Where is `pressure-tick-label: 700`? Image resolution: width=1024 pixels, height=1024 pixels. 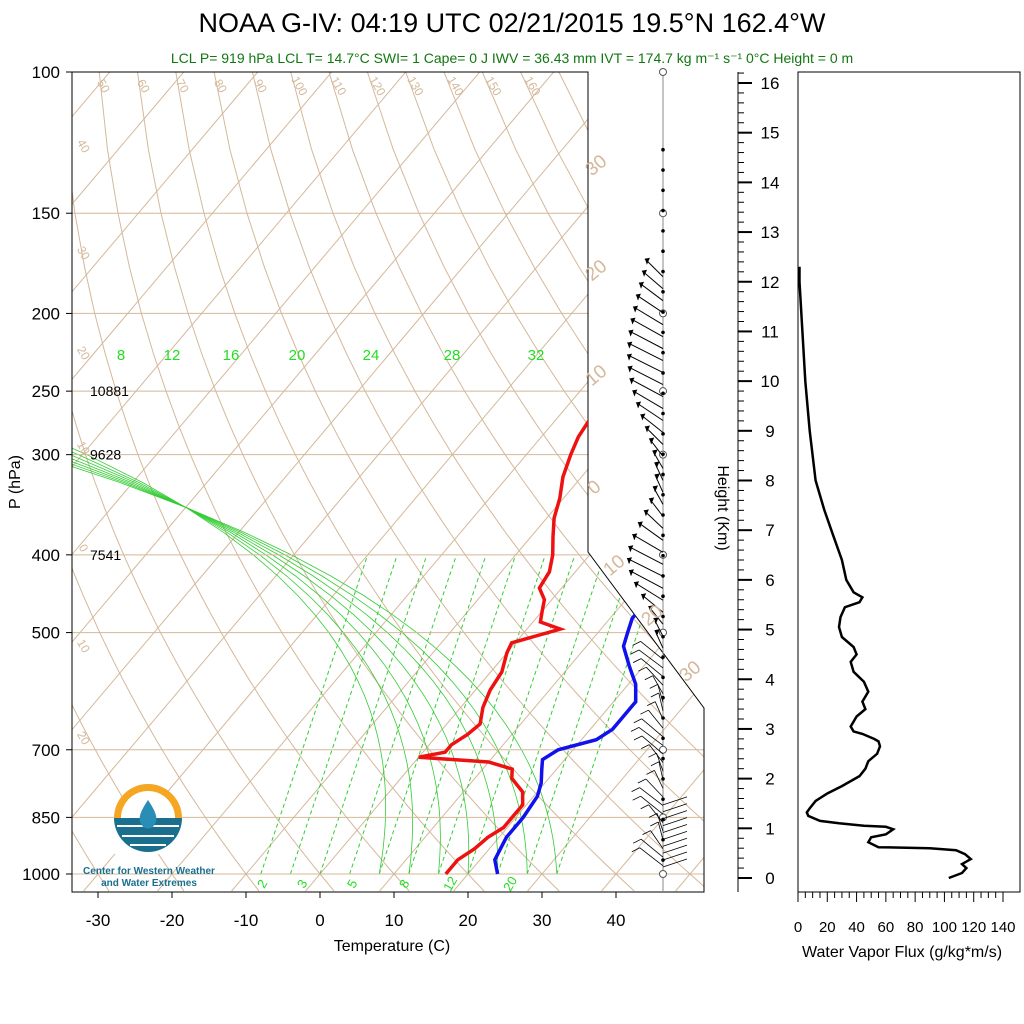
pressure-tick-label: 700 is located at coordinates (46, 750).